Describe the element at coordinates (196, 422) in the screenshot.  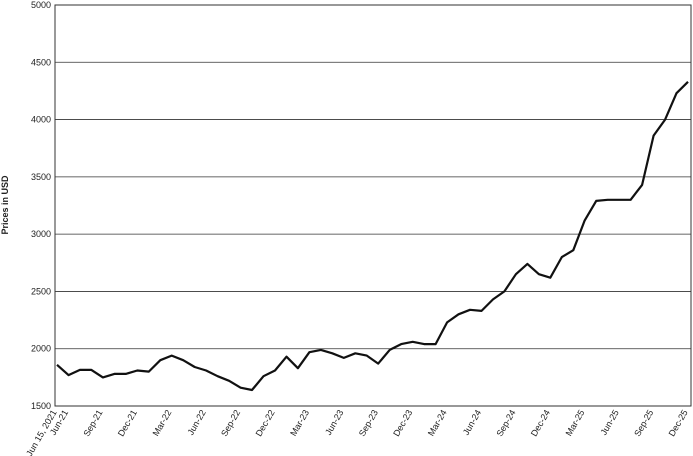
I see `x-tick-label: Jun-22` at that location.